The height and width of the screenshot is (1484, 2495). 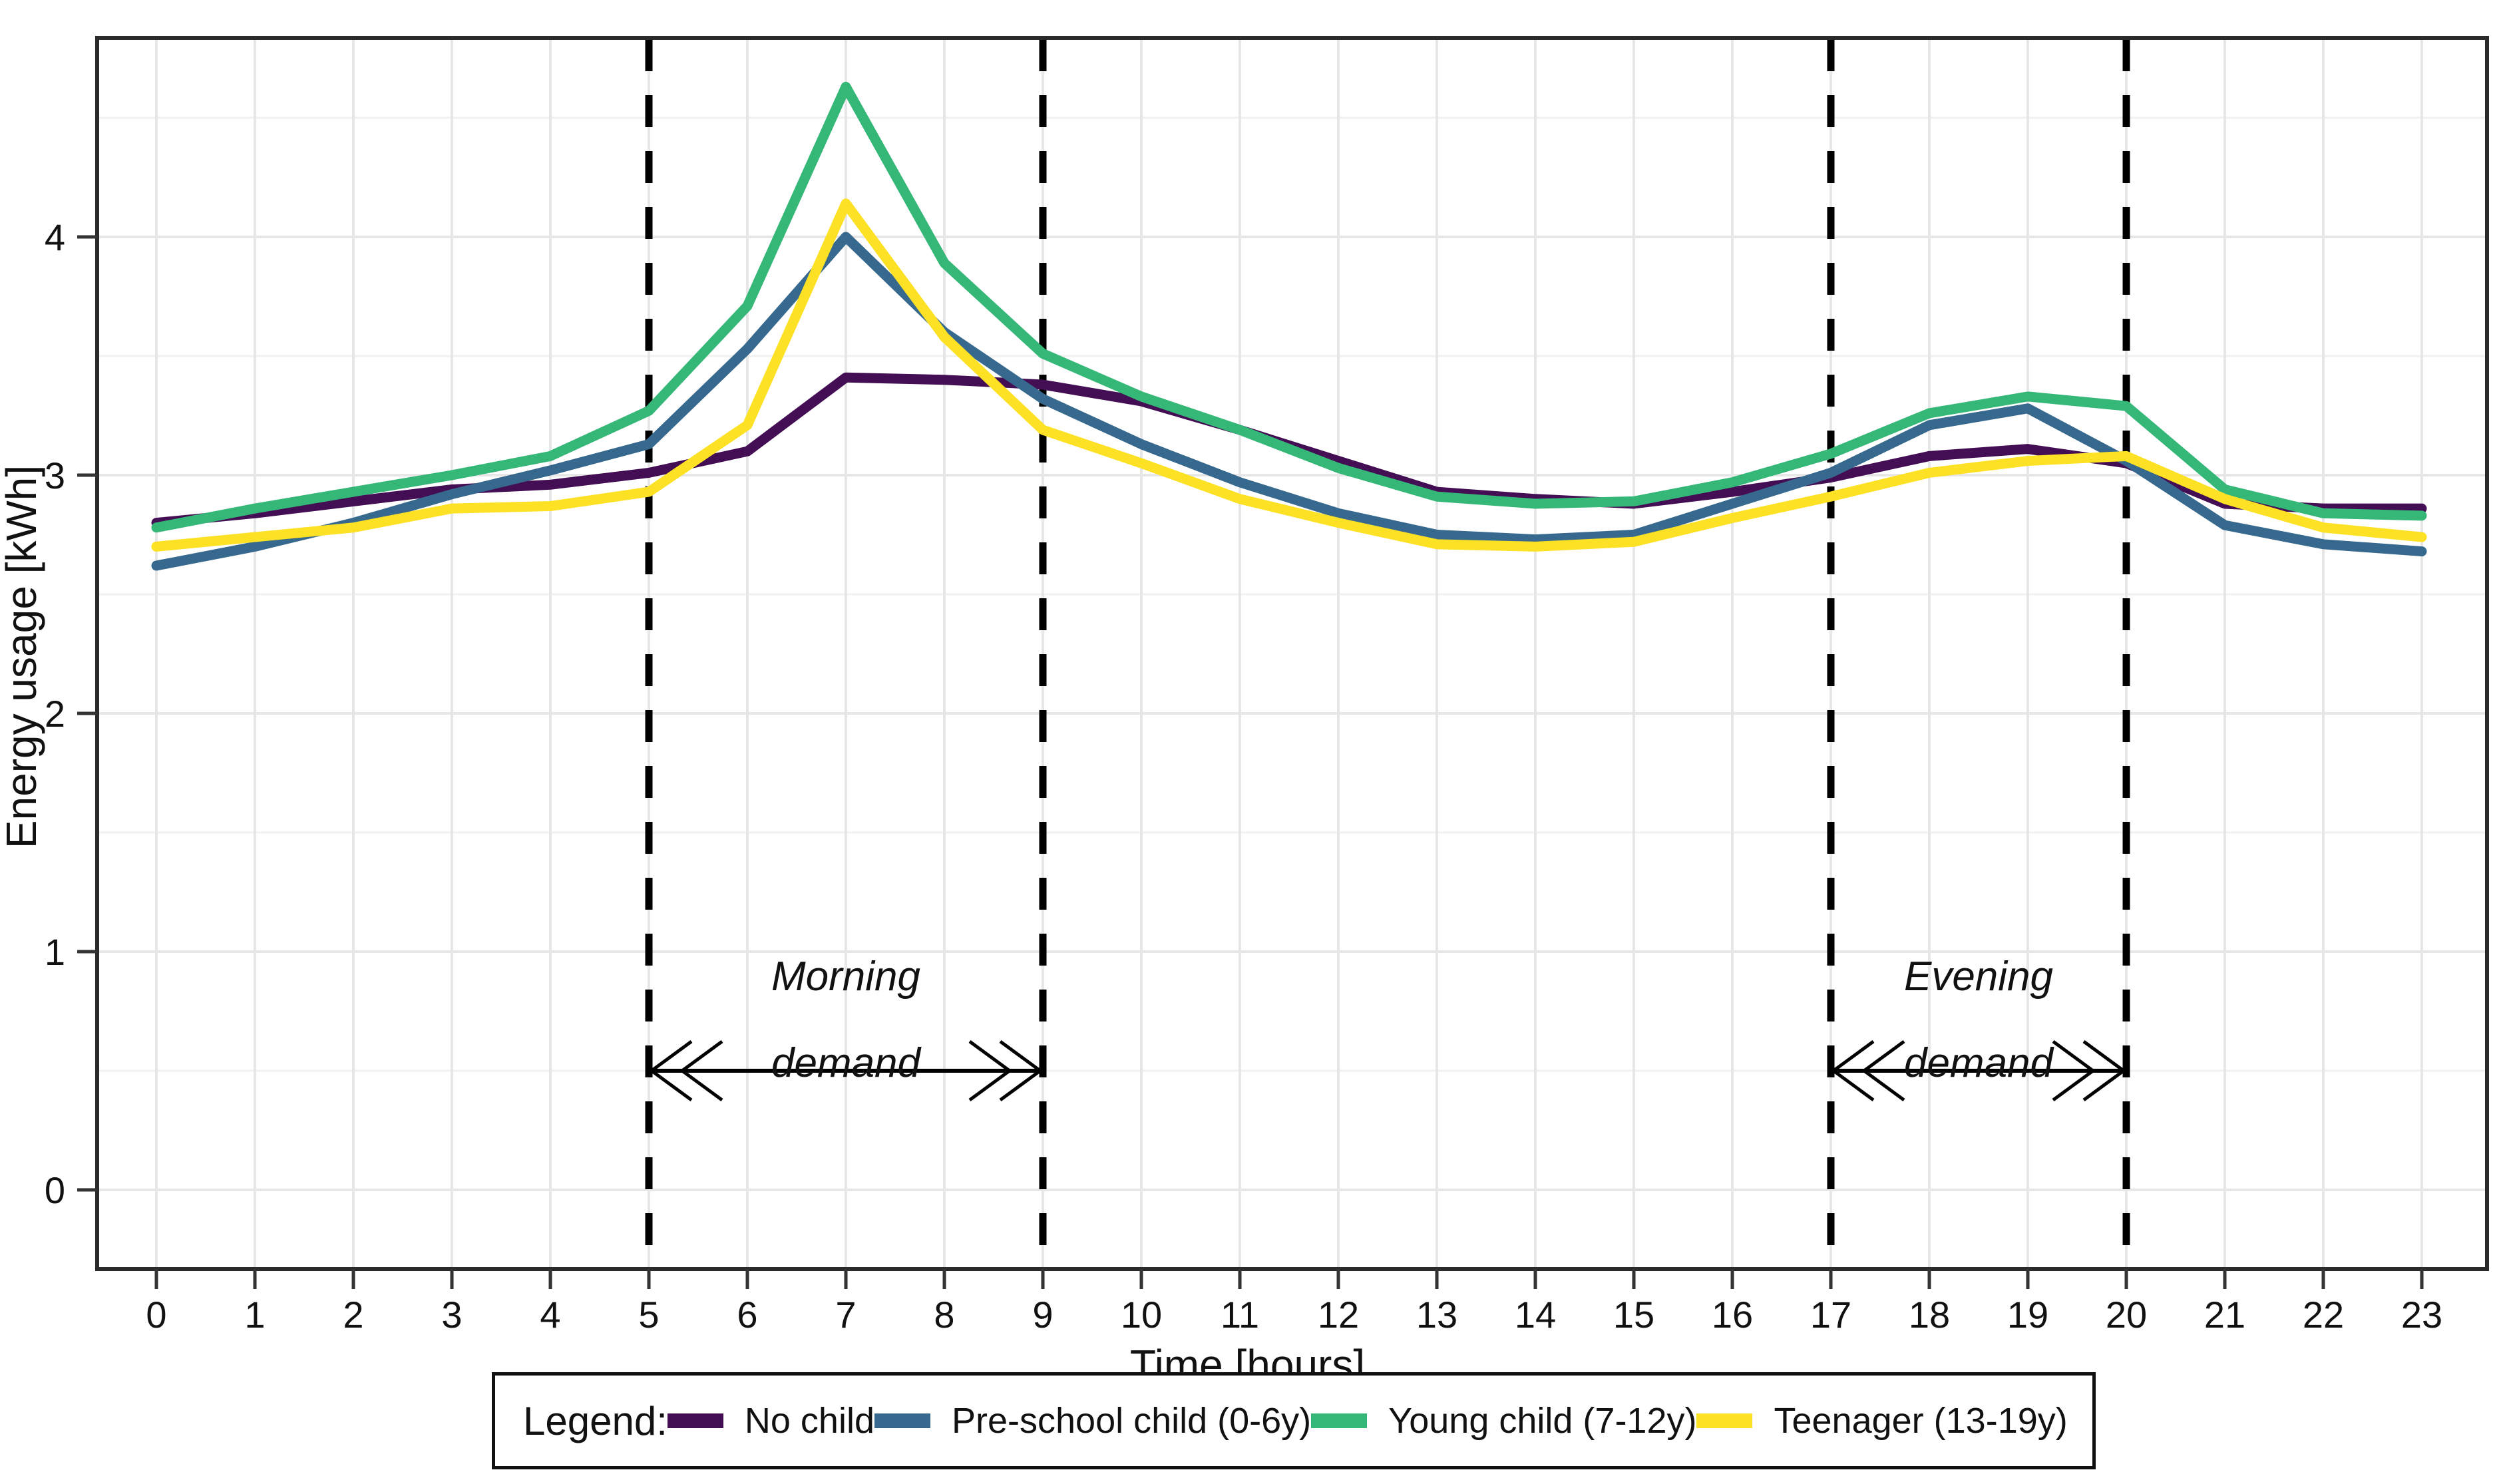 What do you see at coordinates (845, 977) in the screenshot?
I see `annotation-text: Morning` at bounding box center [845, 977].